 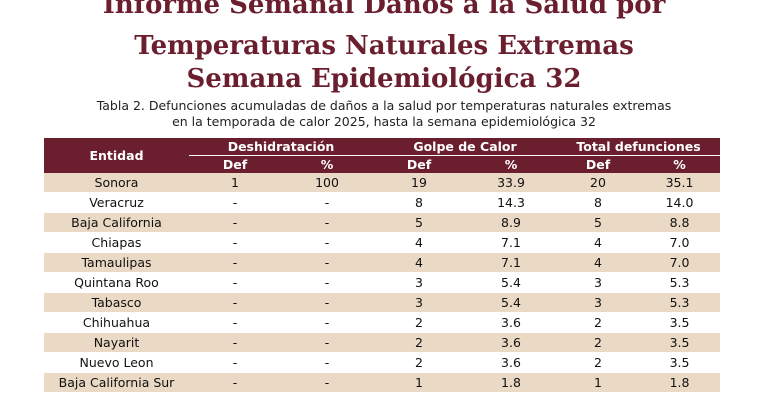 What do you see at coordinates (235, 183) in the screenshot?
I see `cell-deshidratacion-def: 1` at bounding box center [235, 183].